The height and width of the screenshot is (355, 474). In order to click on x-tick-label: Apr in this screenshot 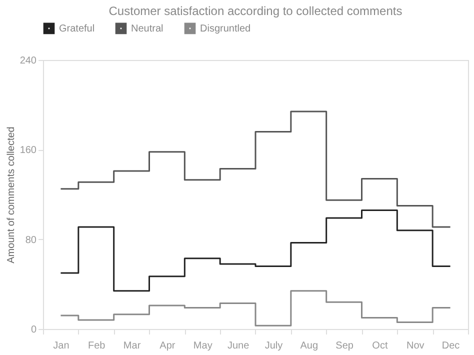, I will do `click(168, 346)`.